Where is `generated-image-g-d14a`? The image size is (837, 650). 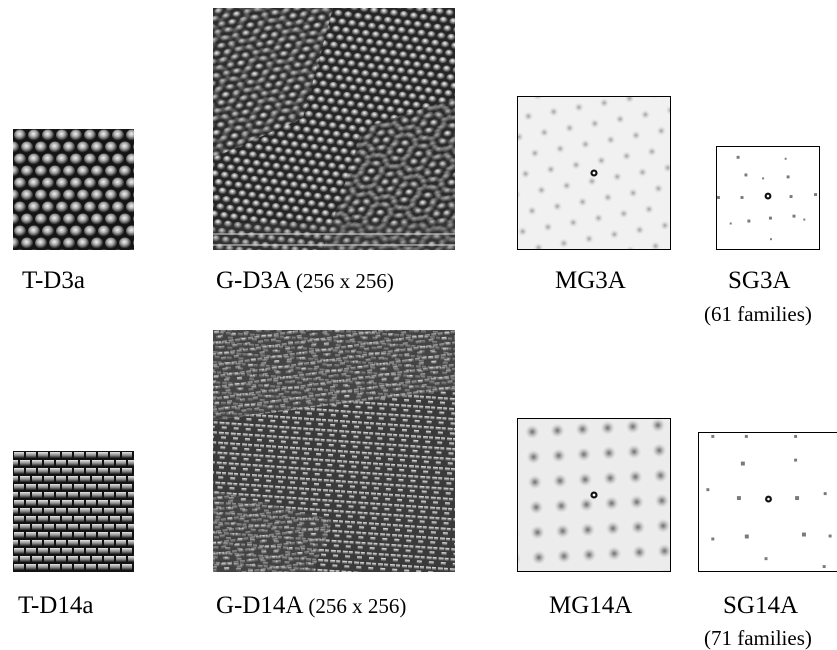 generated-image-g-d14a is located at coordinates (334, 451).